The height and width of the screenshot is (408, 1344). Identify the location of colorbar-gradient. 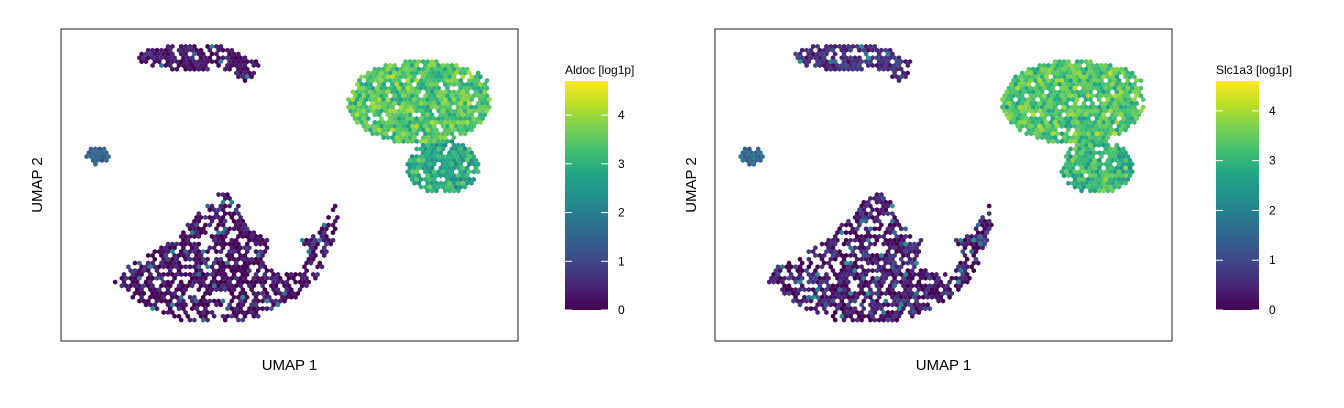
(586, 195).